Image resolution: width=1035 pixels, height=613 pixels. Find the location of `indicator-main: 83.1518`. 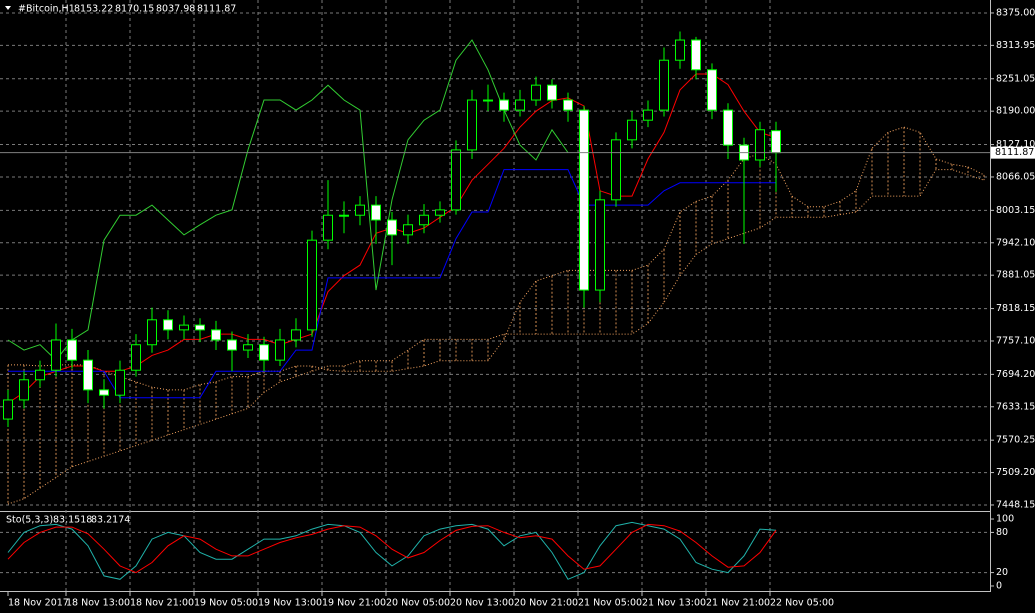

indicator-main: 83.1518 is located at coordinates (72, 520).